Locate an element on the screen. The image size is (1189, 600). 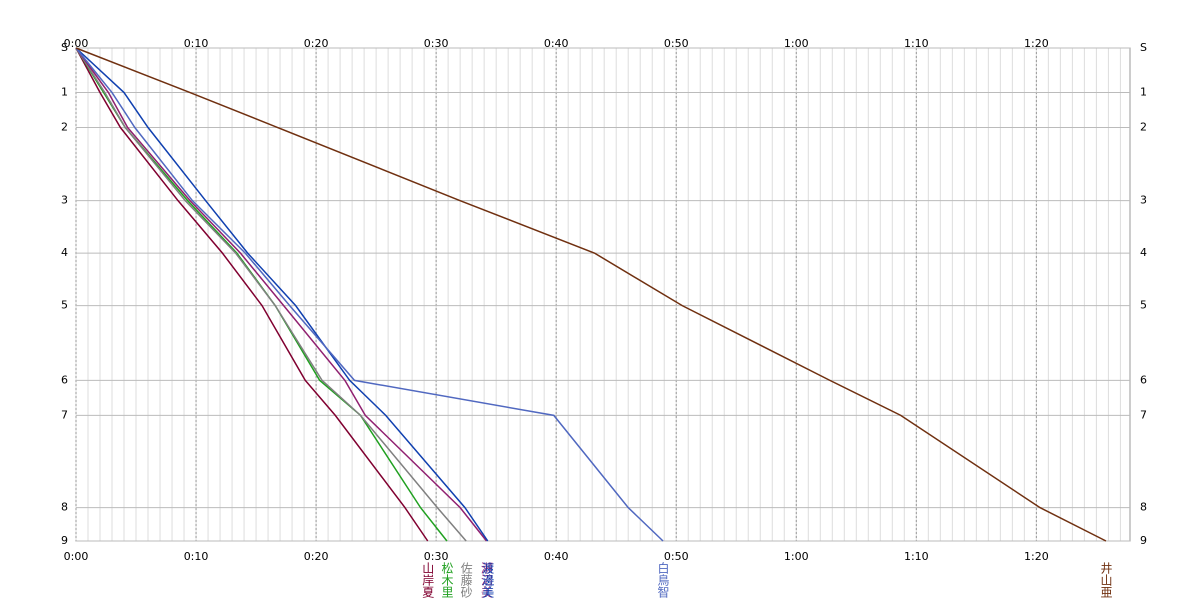
runner-name: 渡邊美 is located at coordinates (488, 579).